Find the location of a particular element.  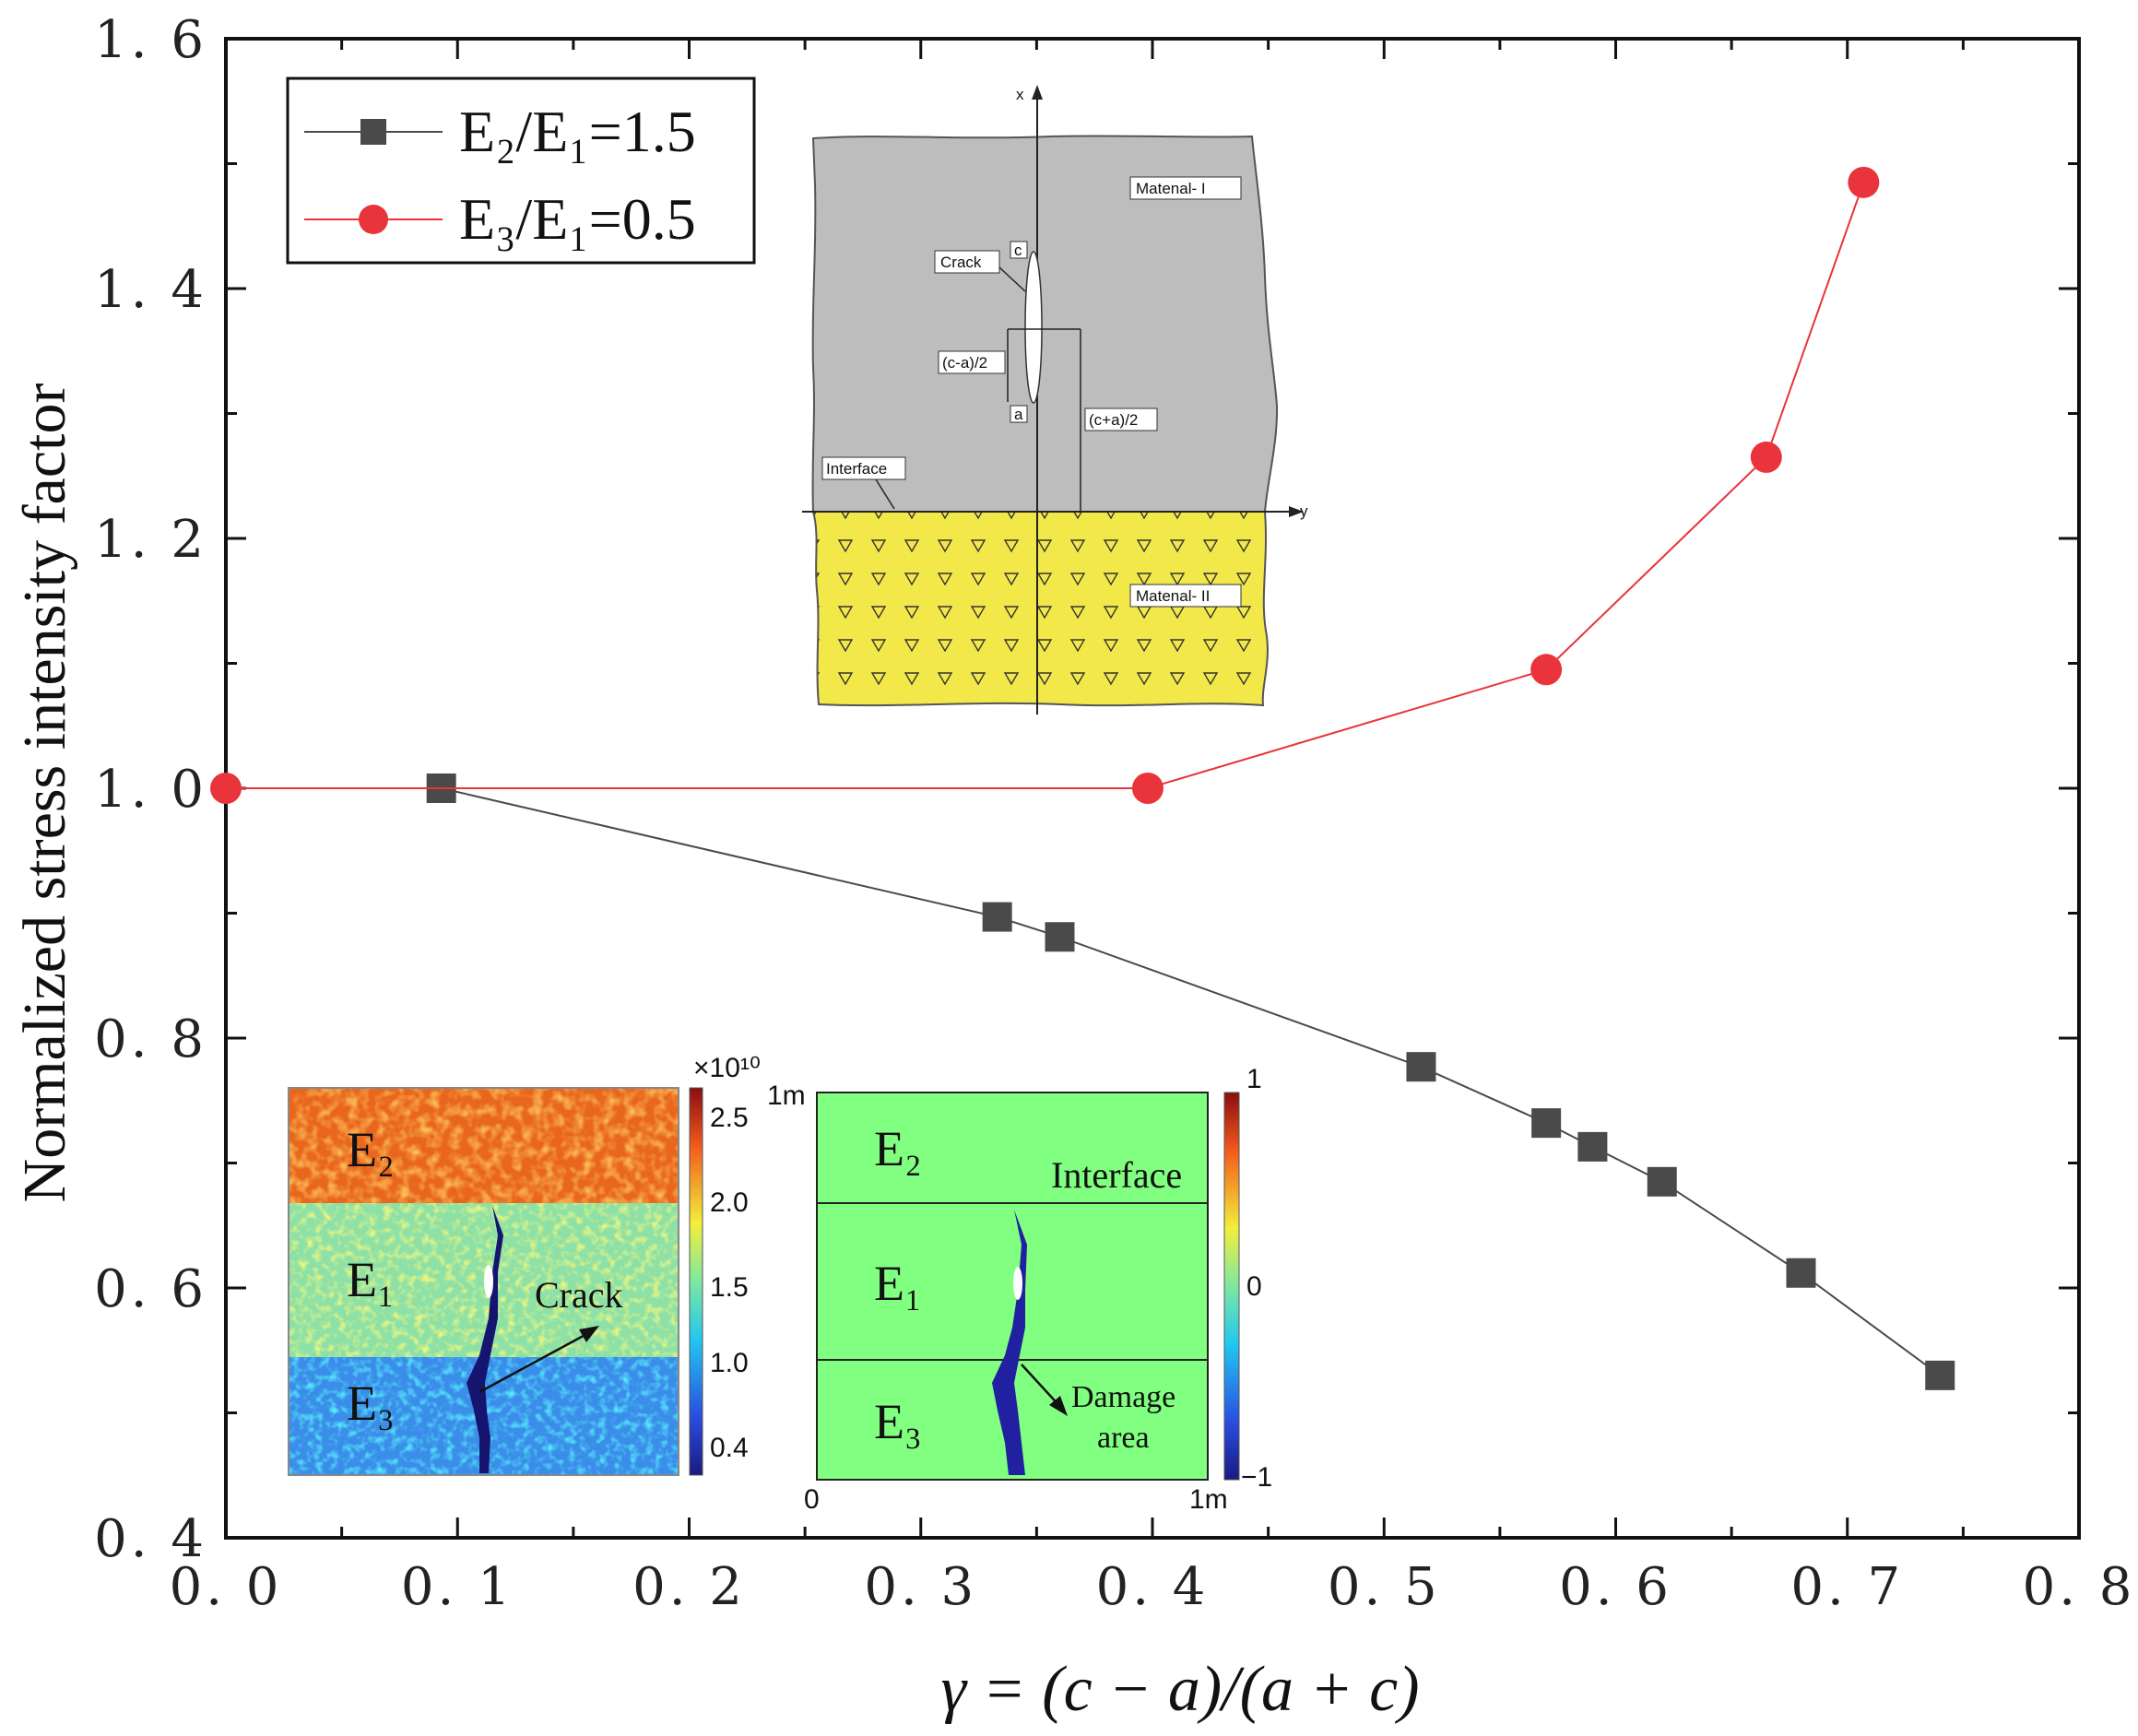

legend-label-series-2: E₃/E₁=0.5 is located at coordinates (577, 219).